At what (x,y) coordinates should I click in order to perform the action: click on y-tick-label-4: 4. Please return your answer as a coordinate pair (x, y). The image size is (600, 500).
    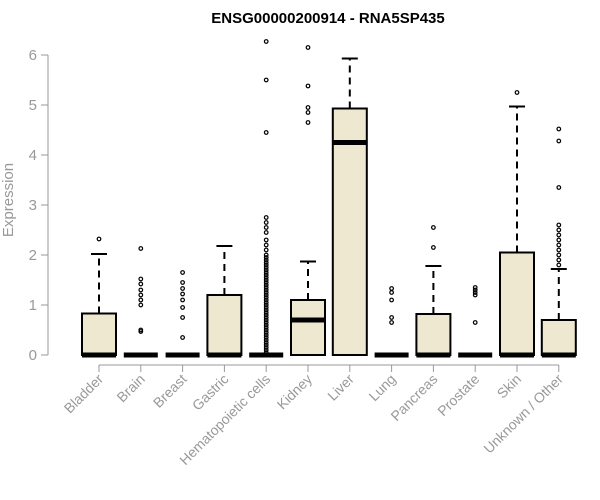
    Looking at the image, I should click on (33, 155).